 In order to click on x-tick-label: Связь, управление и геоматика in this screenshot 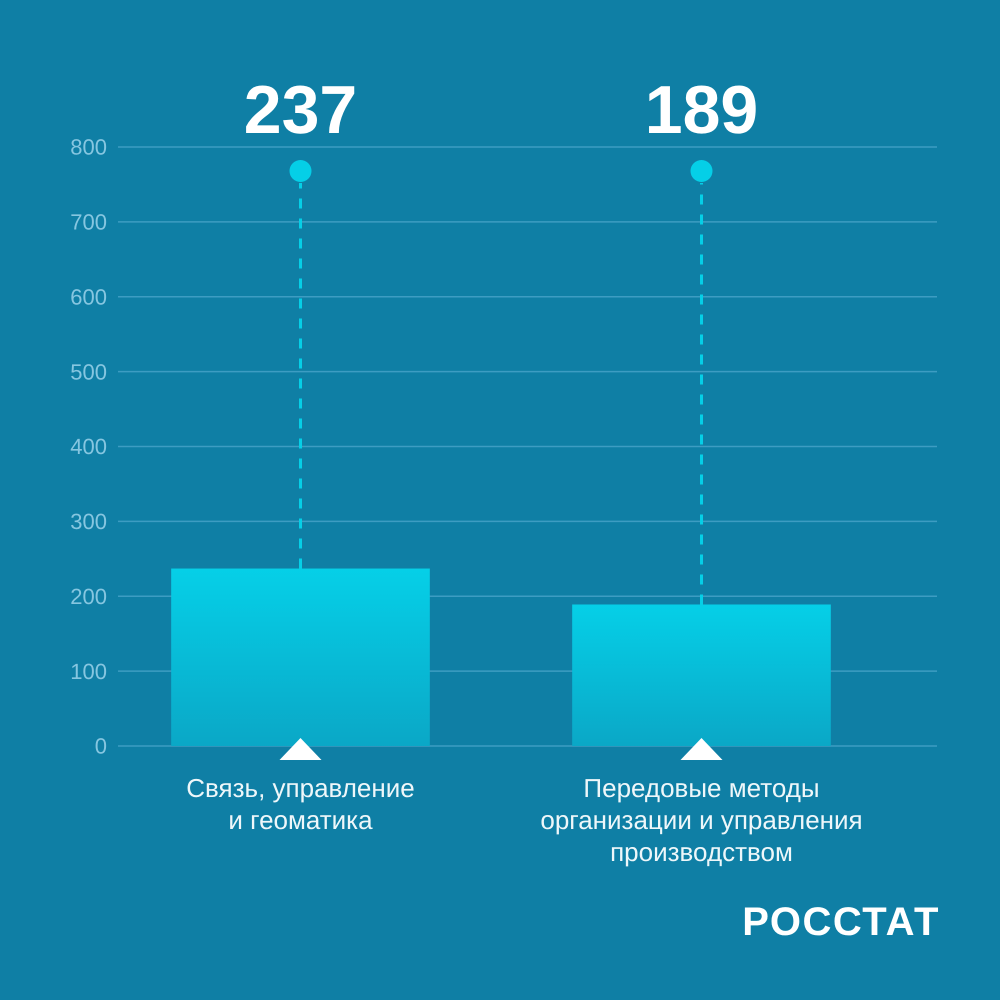, I will do `click(300, 804)`.